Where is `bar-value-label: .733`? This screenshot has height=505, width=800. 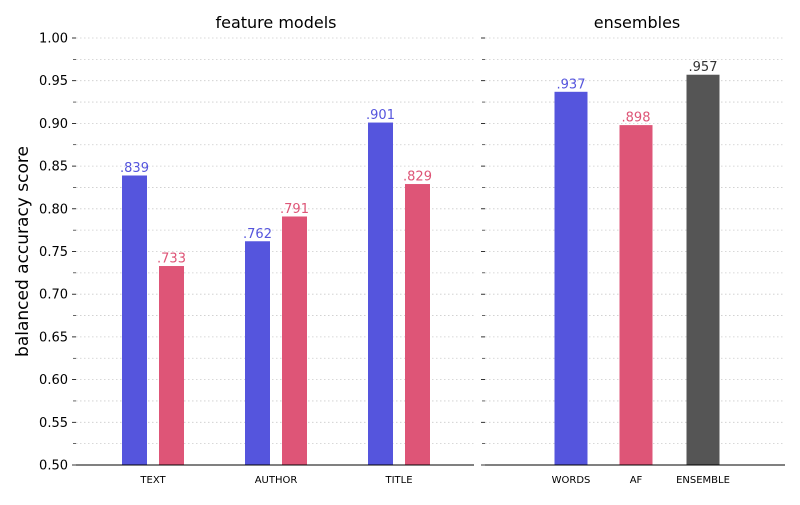
bar-value-label: .733 is located at coordinates (171, 259).